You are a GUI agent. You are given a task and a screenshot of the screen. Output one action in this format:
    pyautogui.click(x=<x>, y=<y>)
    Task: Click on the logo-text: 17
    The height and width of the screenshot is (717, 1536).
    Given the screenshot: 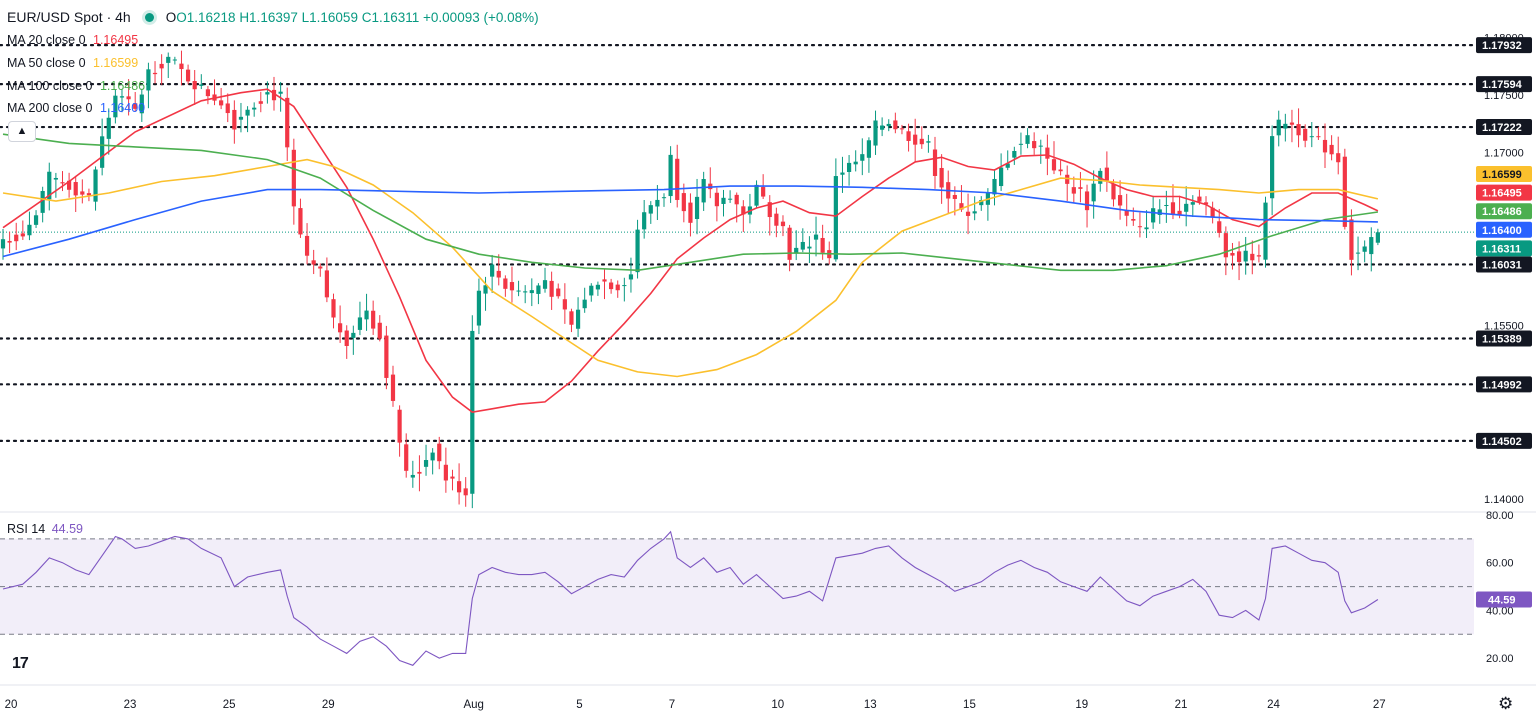 What is the action you would take?
    pyautogui.click(x=20, y=663)
    